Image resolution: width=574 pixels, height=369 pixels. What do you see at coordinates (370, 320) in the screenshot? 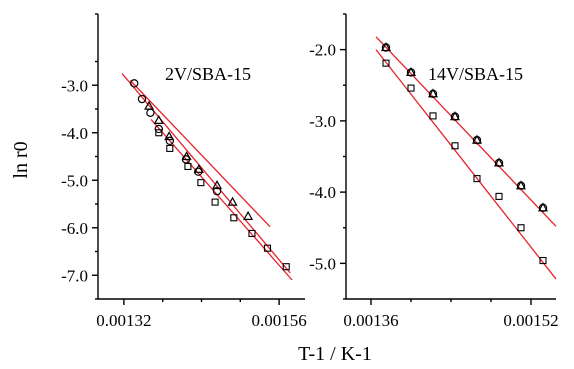
I see `x-tick-label: 0.00136` at bounding box center [370, 320].